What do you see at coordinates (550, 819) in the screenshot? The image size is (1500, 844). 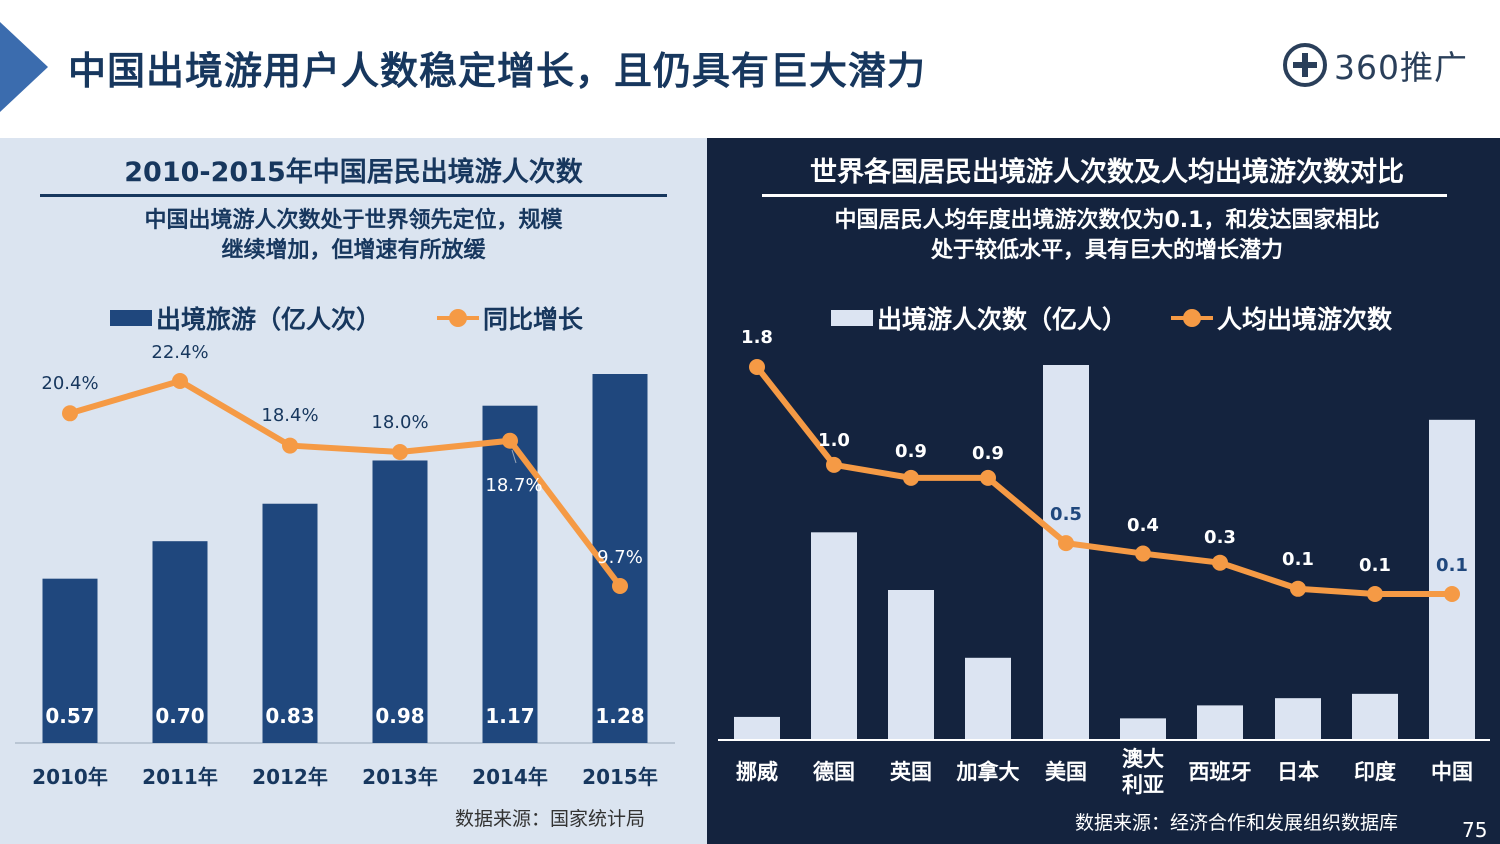 I see `left-source: 数据来源：国家统计局` at bounding box center [550, 819].